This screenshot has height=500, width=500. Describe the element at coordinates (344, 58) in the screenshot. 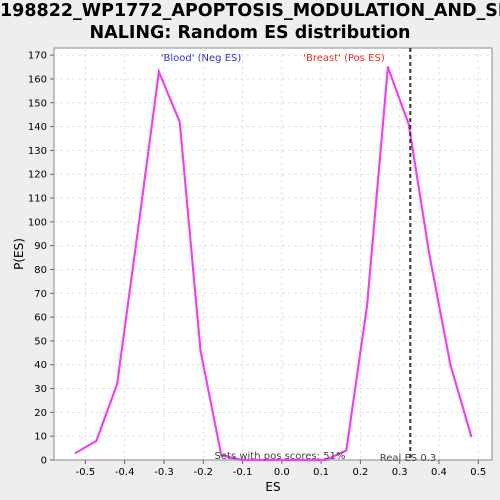

I see `pos-es-label: 'Breast' (Pos ES)` at that location.